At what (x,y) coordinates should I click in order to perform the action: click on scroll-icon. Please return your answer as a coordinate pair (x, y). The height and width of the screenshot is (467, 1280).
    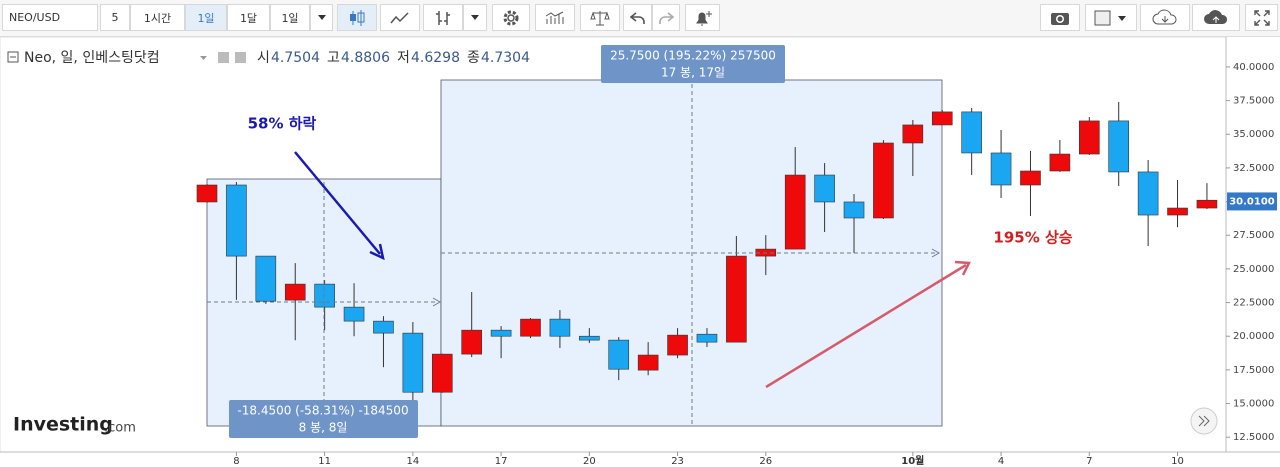
    Looking at the image, I should click on (1204, 421).